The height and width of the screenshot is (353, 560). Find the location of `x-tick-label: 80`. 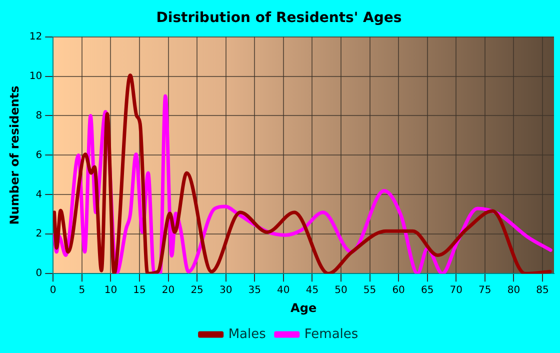

x-tick-label: 80 is located at coordinates (513, 290).